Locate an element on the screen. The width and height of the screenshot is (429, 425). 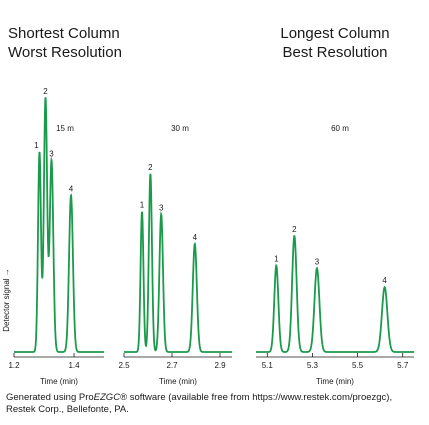
panel-label: 60 m is located at coordinates (340, 128).